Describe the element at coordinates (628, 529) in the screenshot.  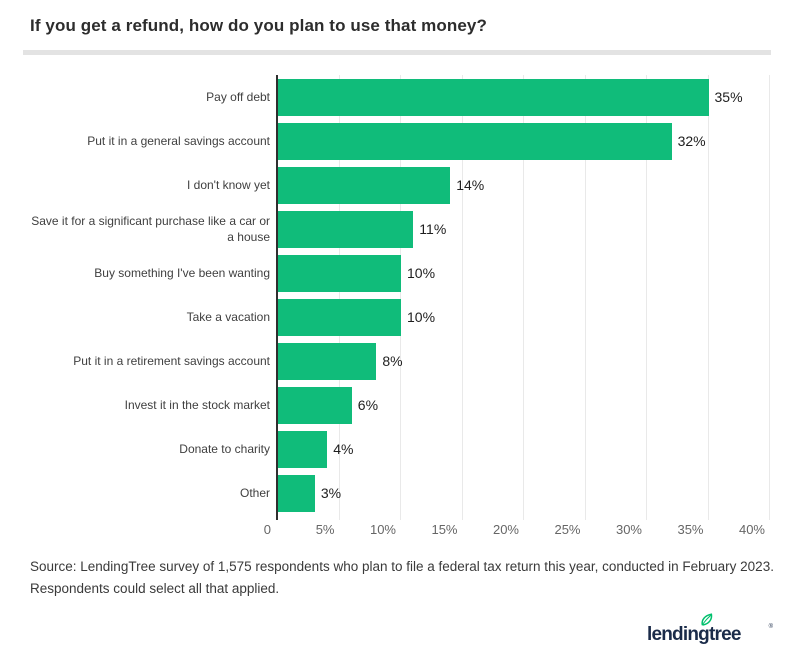
I see `x-tick-label: 30%` at that location.